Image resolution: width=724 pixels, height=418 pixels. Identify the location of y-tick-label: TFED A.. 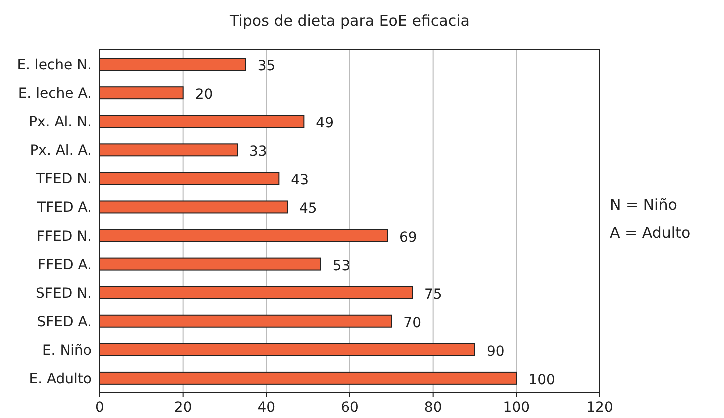
(64, 208).